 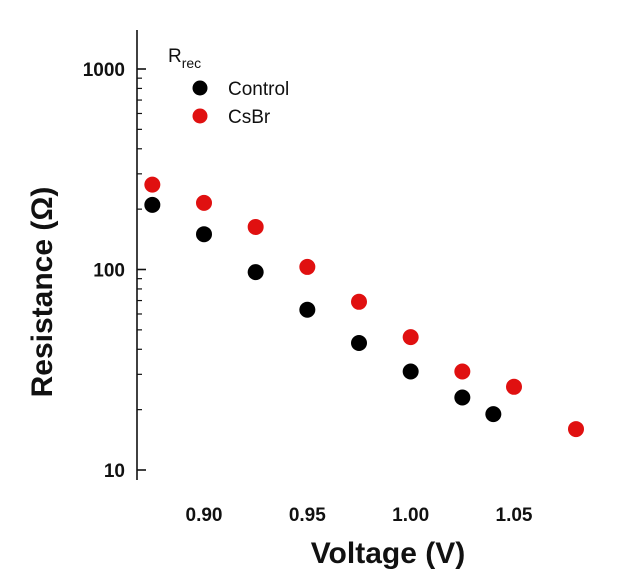 I want to click on x-tick-label: 1.00, so click(x=410, y=515).